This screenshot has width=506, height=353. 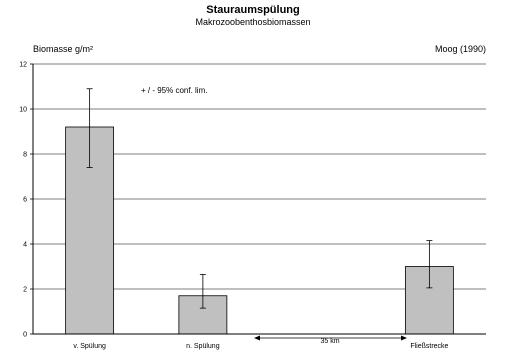 I want to click on source-label: Moog (1990), so click(x=460, y=49).